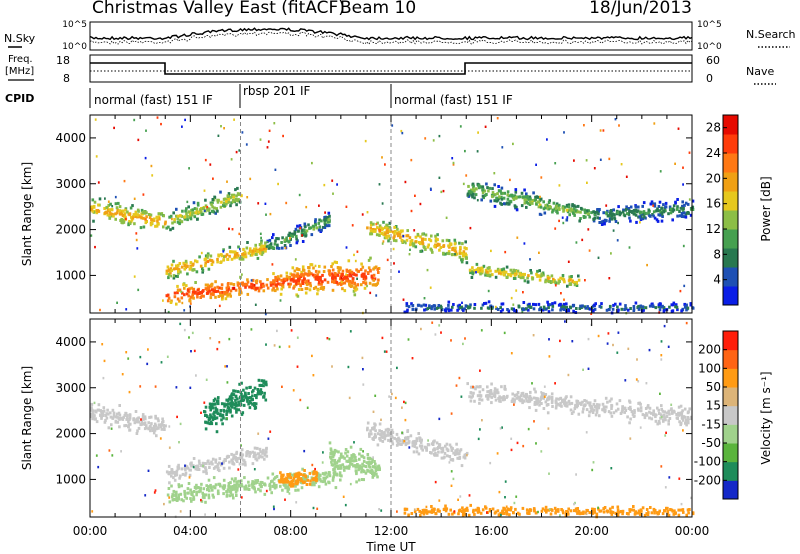 The image size is (800, 554). I want to click on ytick-label-1: 2000, so click(70, 230).